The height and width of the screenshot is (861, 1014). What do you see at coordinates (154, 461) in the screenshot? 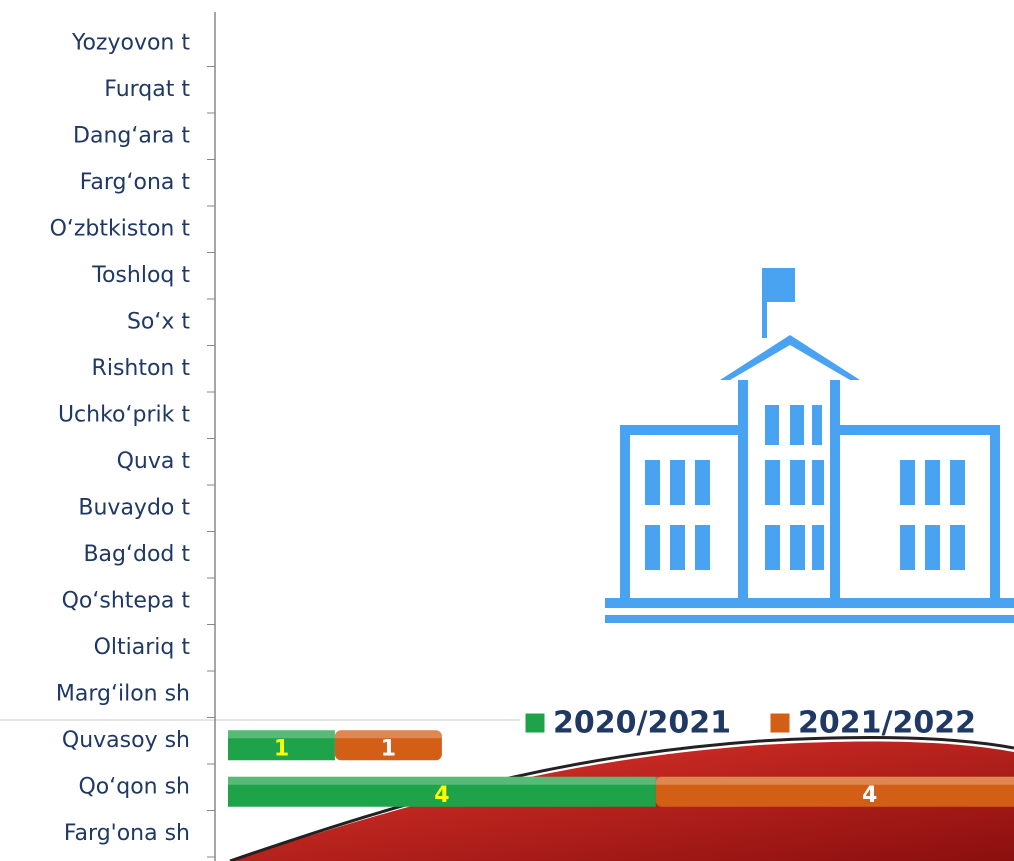
I see `y-tick-label: Quva t` at bounding box center [154, 461].